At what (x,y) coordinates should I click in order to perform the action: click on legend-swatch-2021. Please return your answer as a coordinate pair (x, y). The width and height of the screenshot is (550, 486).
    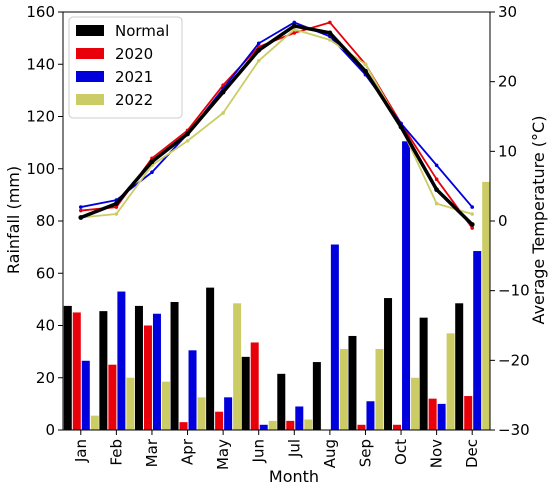
    Looking at the image, I should click on (90, 76).